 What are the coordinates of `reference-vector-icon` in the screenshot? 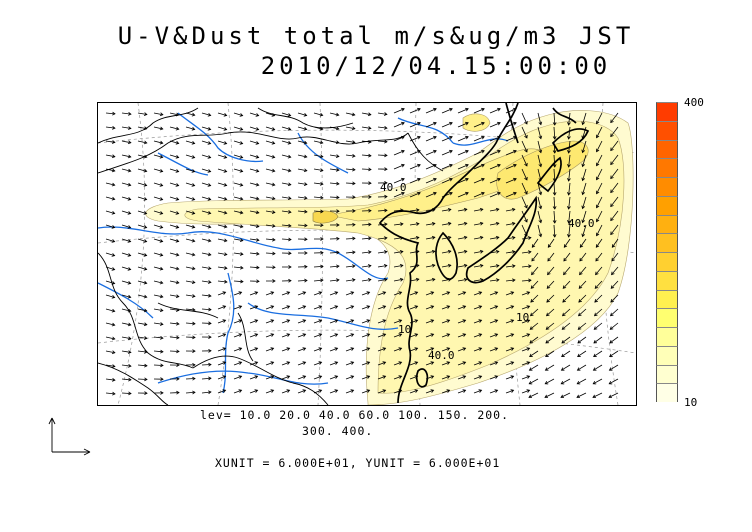 It's located at (69, 436).